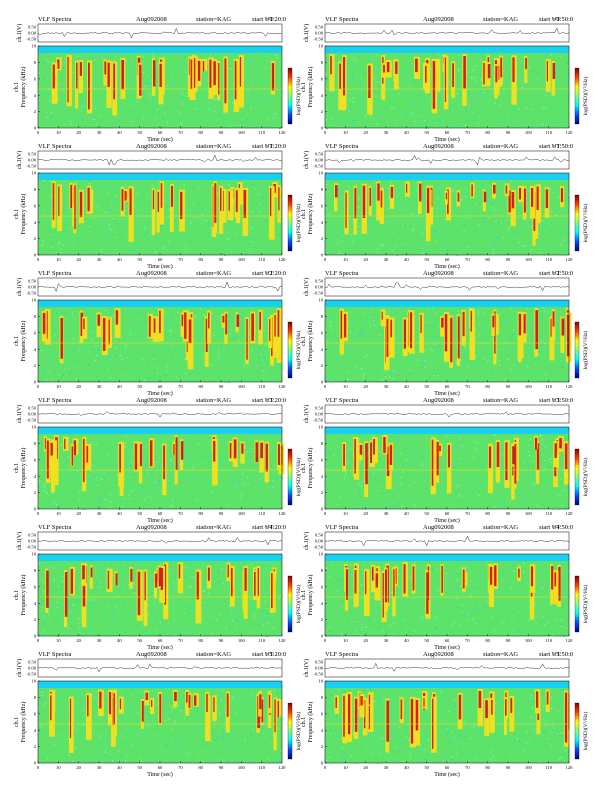  I want to click on x-tick-label: 10, so click(345, 386).